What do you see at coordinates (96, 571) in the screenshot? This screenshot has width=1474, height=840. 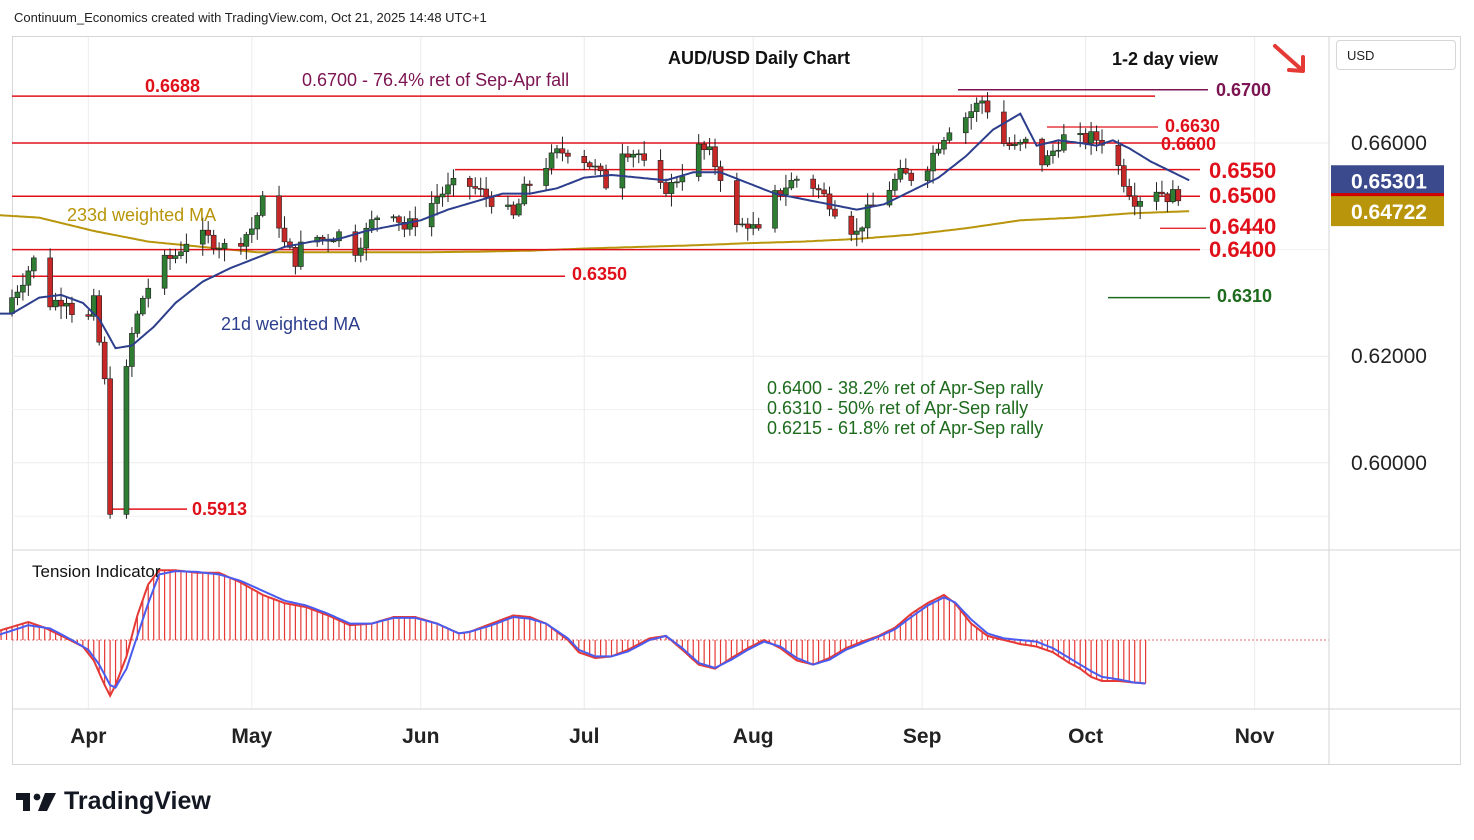 I see `tension-indicator-title: Tension Indicator` at bounding box center [96, 571].